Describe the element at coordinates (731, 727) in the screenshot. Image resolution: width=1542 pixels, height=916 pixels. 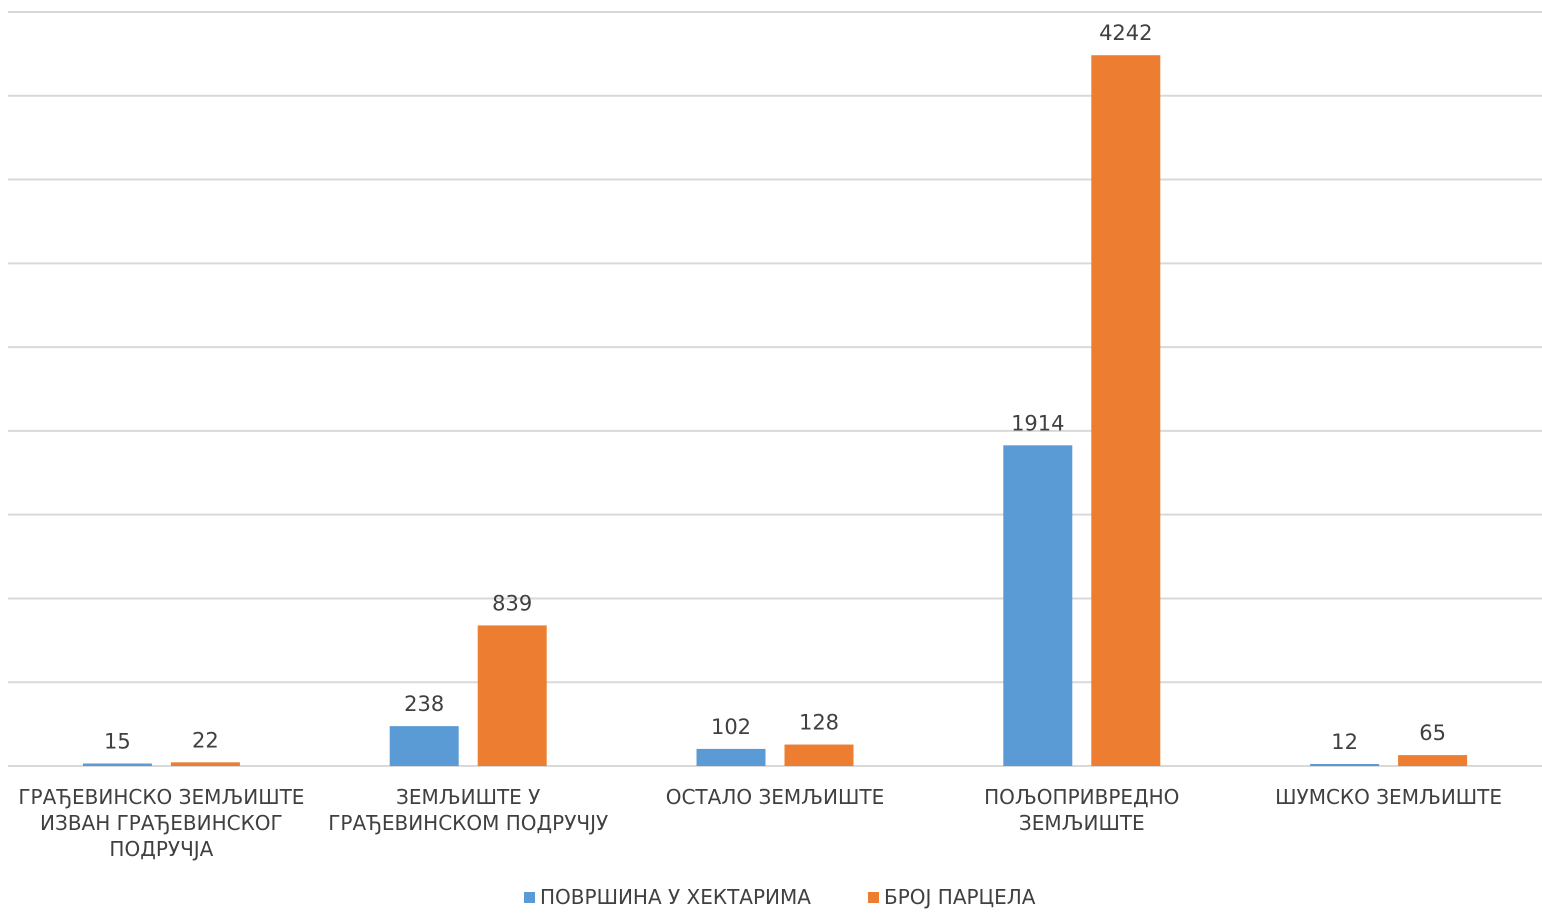
I see `data-label: 102` at that location.